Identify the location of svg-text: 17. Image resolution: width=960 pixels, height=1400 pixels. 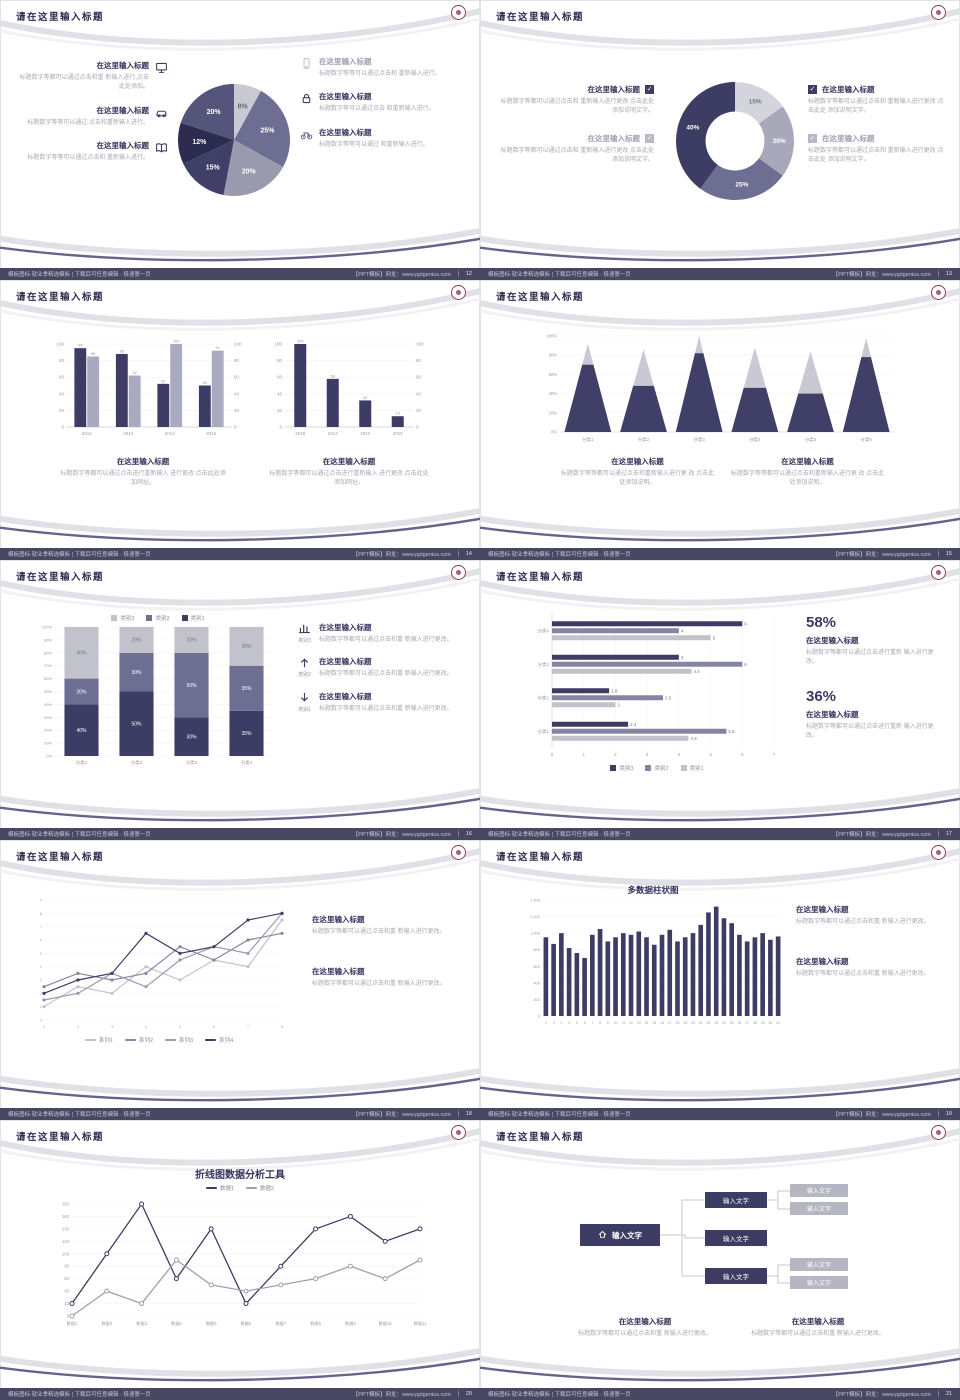
(670, 1023).